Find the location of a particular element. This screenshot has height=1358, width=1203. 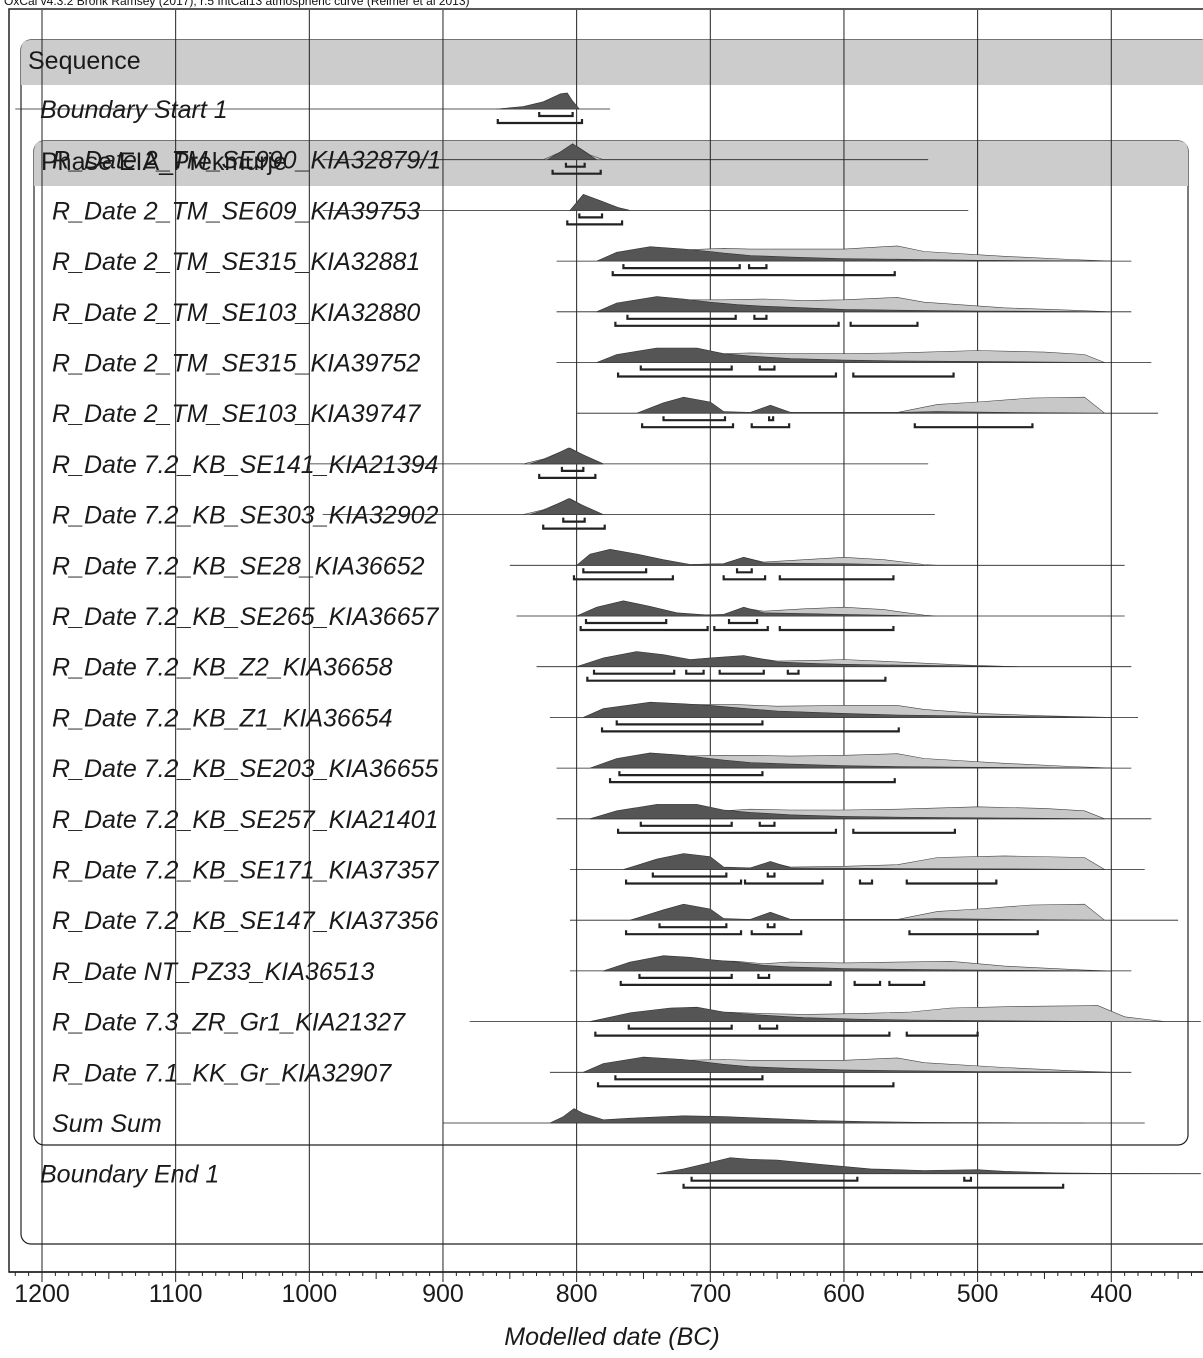

distribution-row: R_Date 7.2_KB_Z2_KIA36658 is located at coordinates (592, 666).